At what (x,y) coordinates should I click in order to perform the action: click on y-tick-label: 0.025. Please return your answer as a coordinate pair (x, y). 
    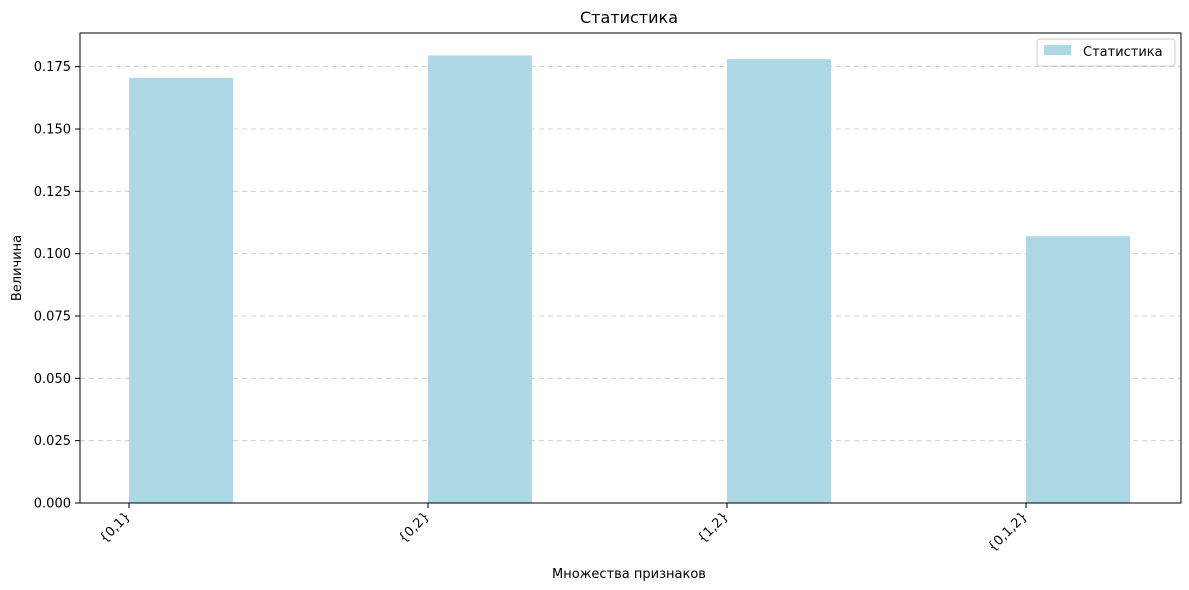
    Looking at the image, I should click on (52, 441).